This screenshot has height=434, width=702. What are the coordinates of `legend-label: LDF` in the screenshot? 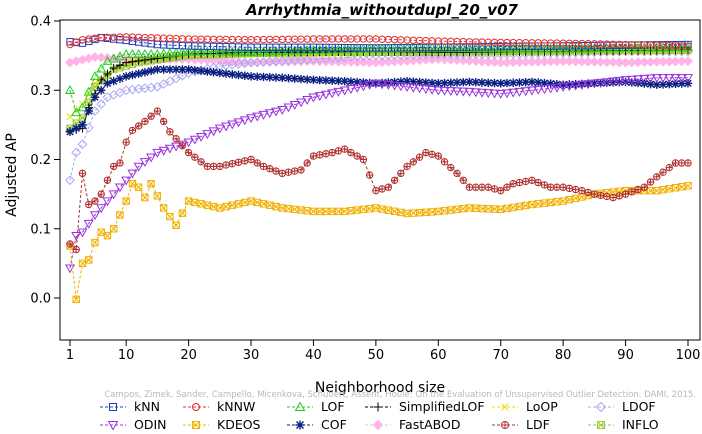 It's located at (538, 424).